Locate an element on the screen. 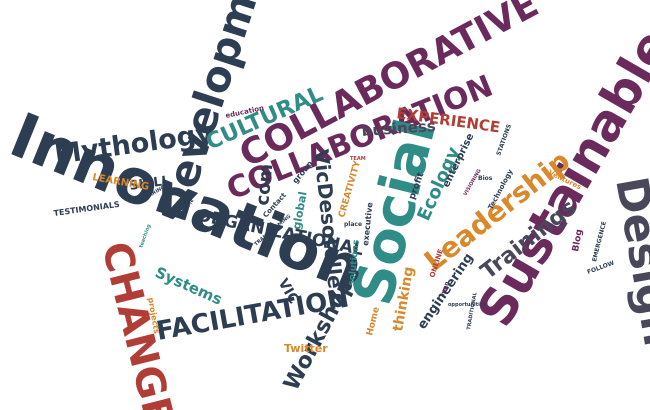  word-home: Home is located at coordinates (373, 321).